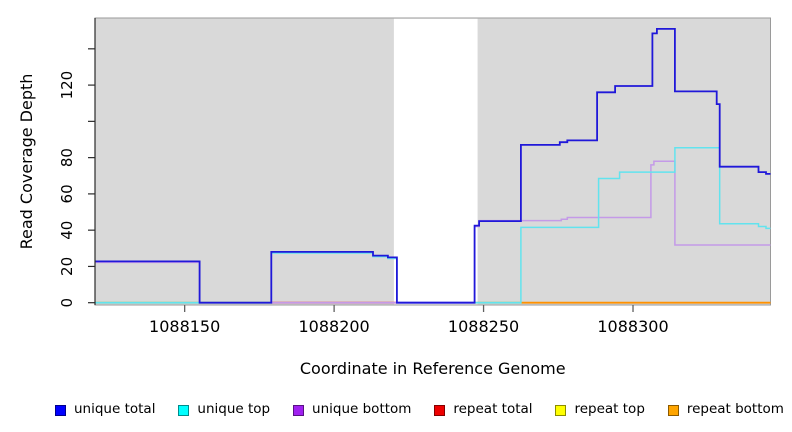 The image size is (792, 432). What do you see at coordinates (67, 230) in the screenshot?
I see `y-tick-label: 40` at bounding box center [67, 230].